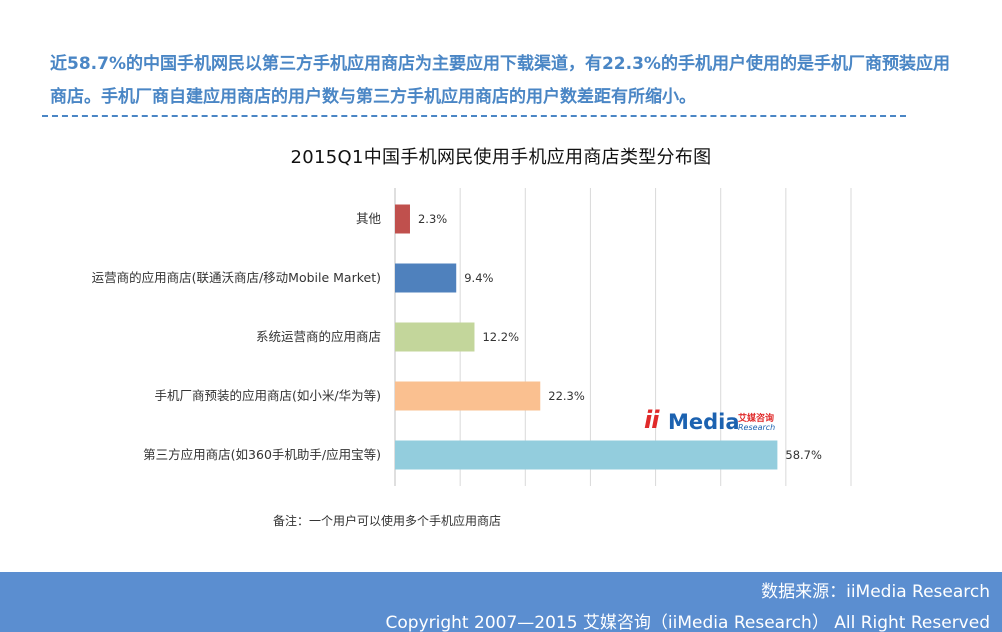 This screenshot has height=632, width=1002. I want to click on chart-note: 备注：一个用户可以使用多个手机应用商店, so click(387, 521).